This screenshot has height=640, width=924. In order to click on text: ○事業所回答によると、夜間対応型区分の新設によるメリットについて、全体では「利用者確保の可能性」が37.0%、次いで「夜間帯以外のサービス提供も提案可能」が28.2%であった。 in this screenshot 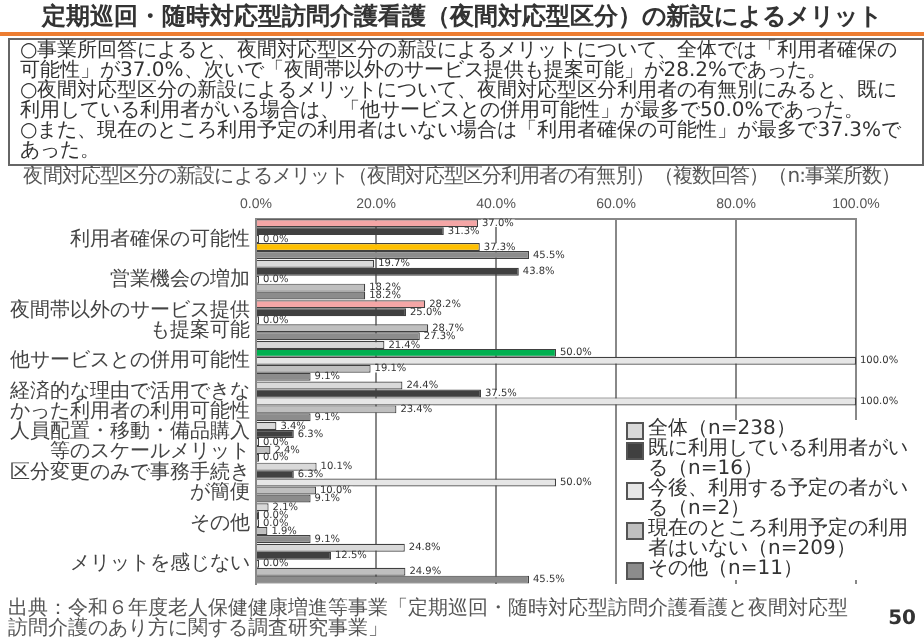, I will do `click(460, 61)`.